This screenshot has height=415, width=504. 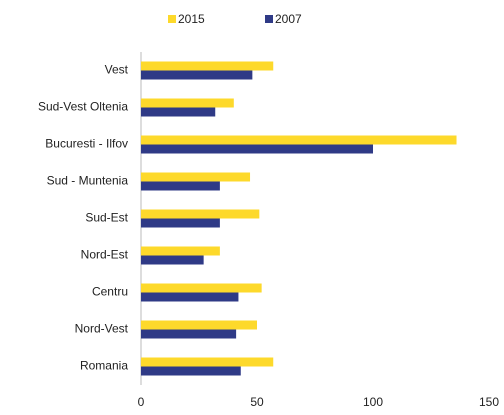 I want to click on y-tick-label: Sud-Vest Oltenia, so click(x=83, y=107).